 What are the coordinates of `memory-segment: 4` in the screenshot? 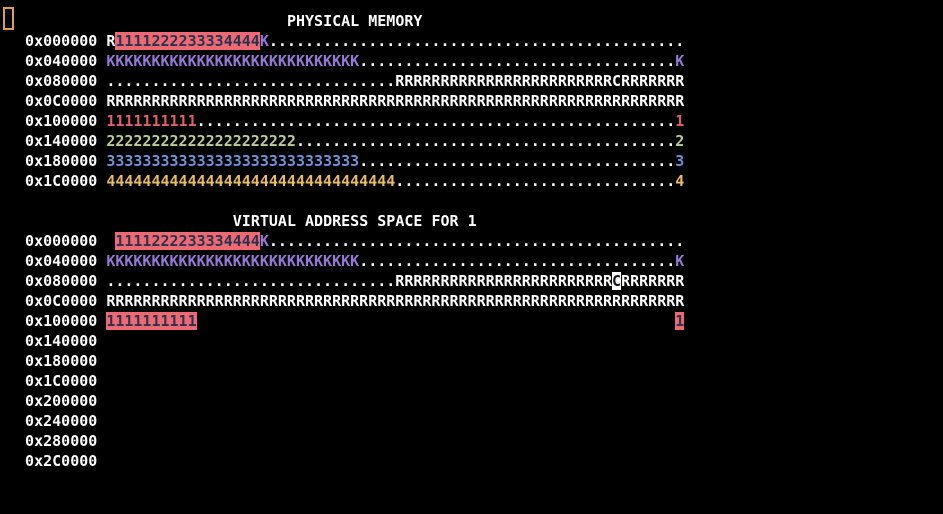 It's located at (680, 181).